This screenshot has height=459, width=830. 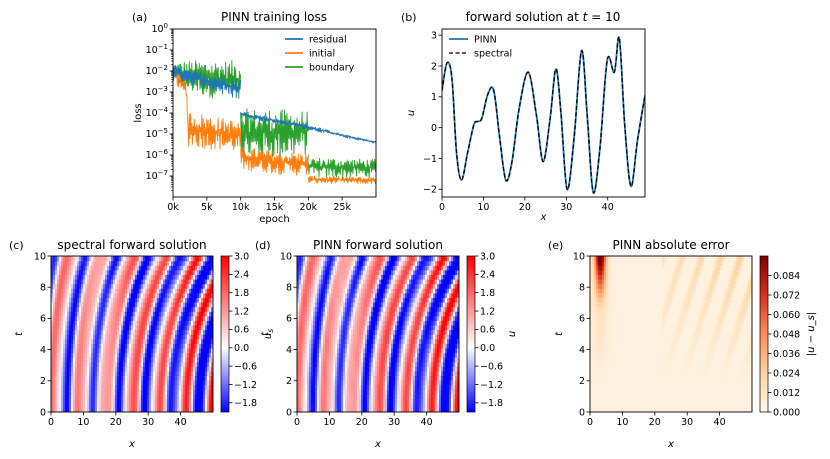 What do you see at coordinates (207, 207) in the screenshot?
I see `x-tick-label: 5k` at bounding box center [207, 207].